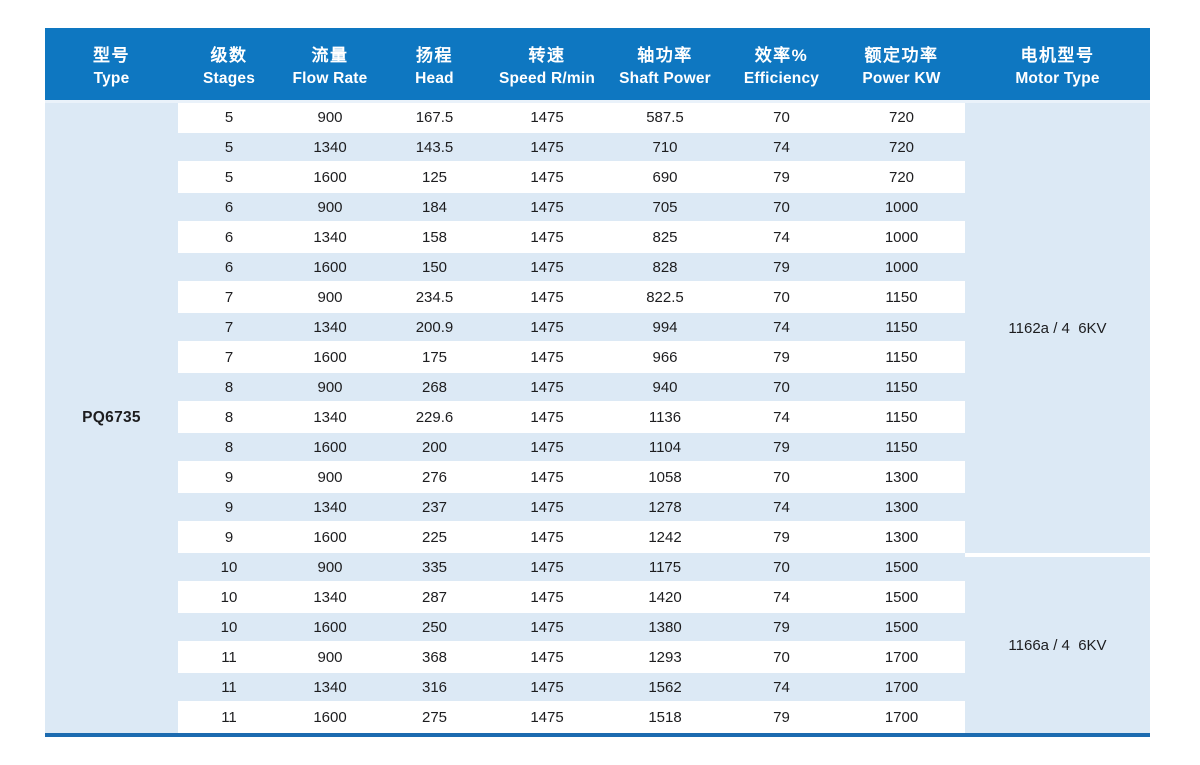 Image resolution: width=1200 pixels, height=765 pixels. What do you see at coordinates (434, 598) in the screenshot?
I see `cell-head: 287` at bounding box center [434, 598].